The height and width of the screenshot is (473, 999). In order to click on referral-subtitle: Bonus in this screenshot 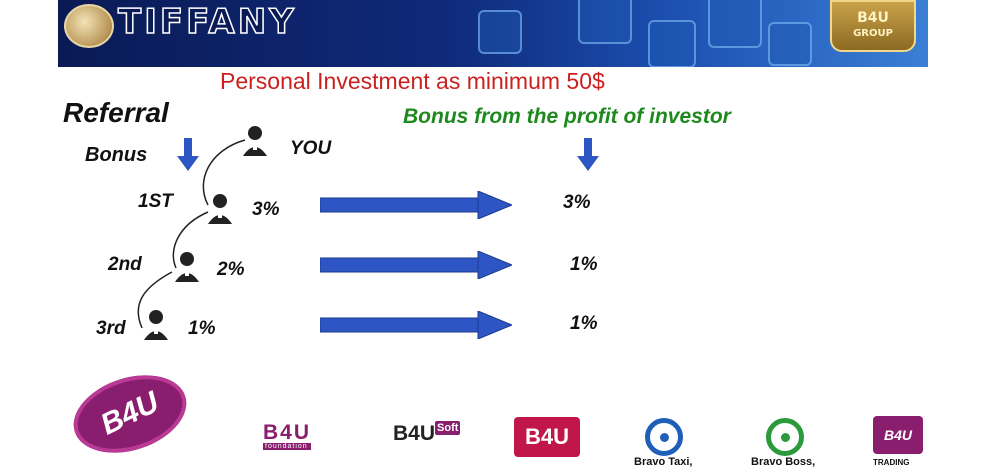, I will do `click(116, 155)`.